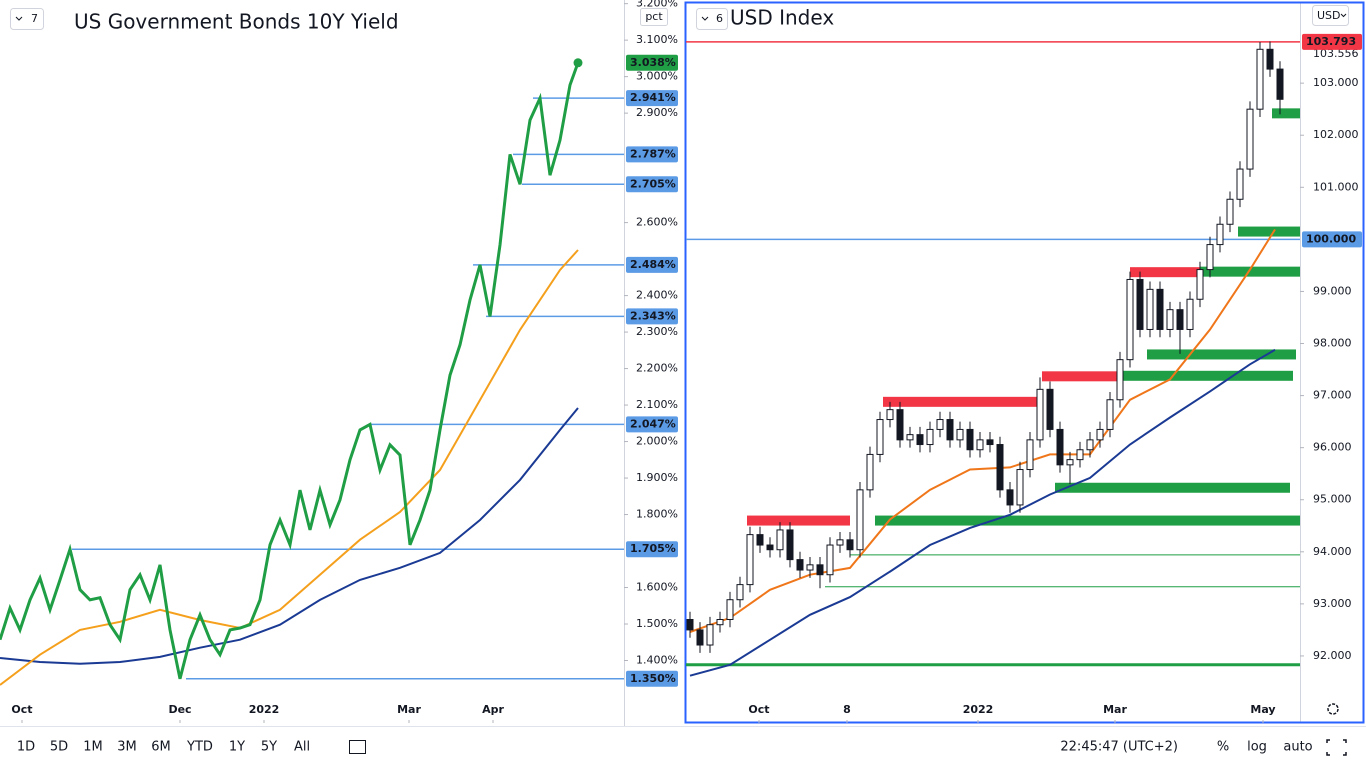  Describe the element at coordinates (653, 183) in the screenshot. I see `price-tag-label: 2.705%` at that location.